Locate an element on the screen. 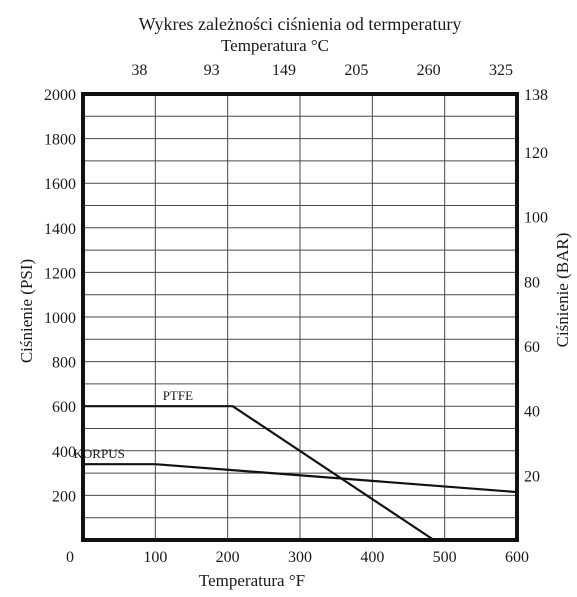 The height and width of the screenshot is (597, 577). x-tick-label: 100 is located at coordinates (155, 557).